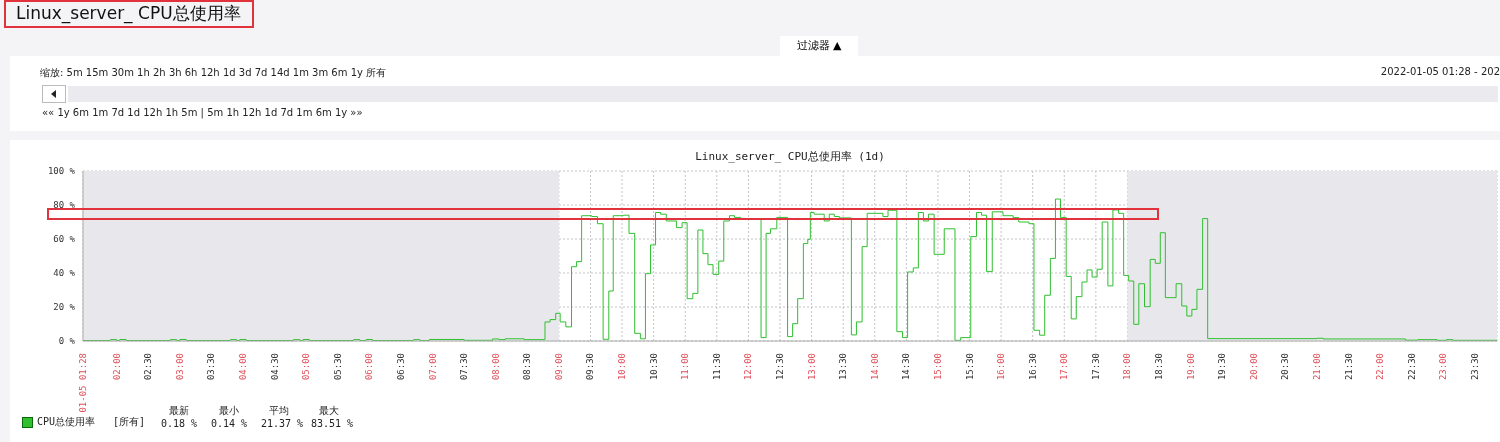 The image size is (1500, 442). What do you see at coordinates (369, 367) in the screenshot?
I see `x-tick-label: 06:00` at bounding box center [369, 367].